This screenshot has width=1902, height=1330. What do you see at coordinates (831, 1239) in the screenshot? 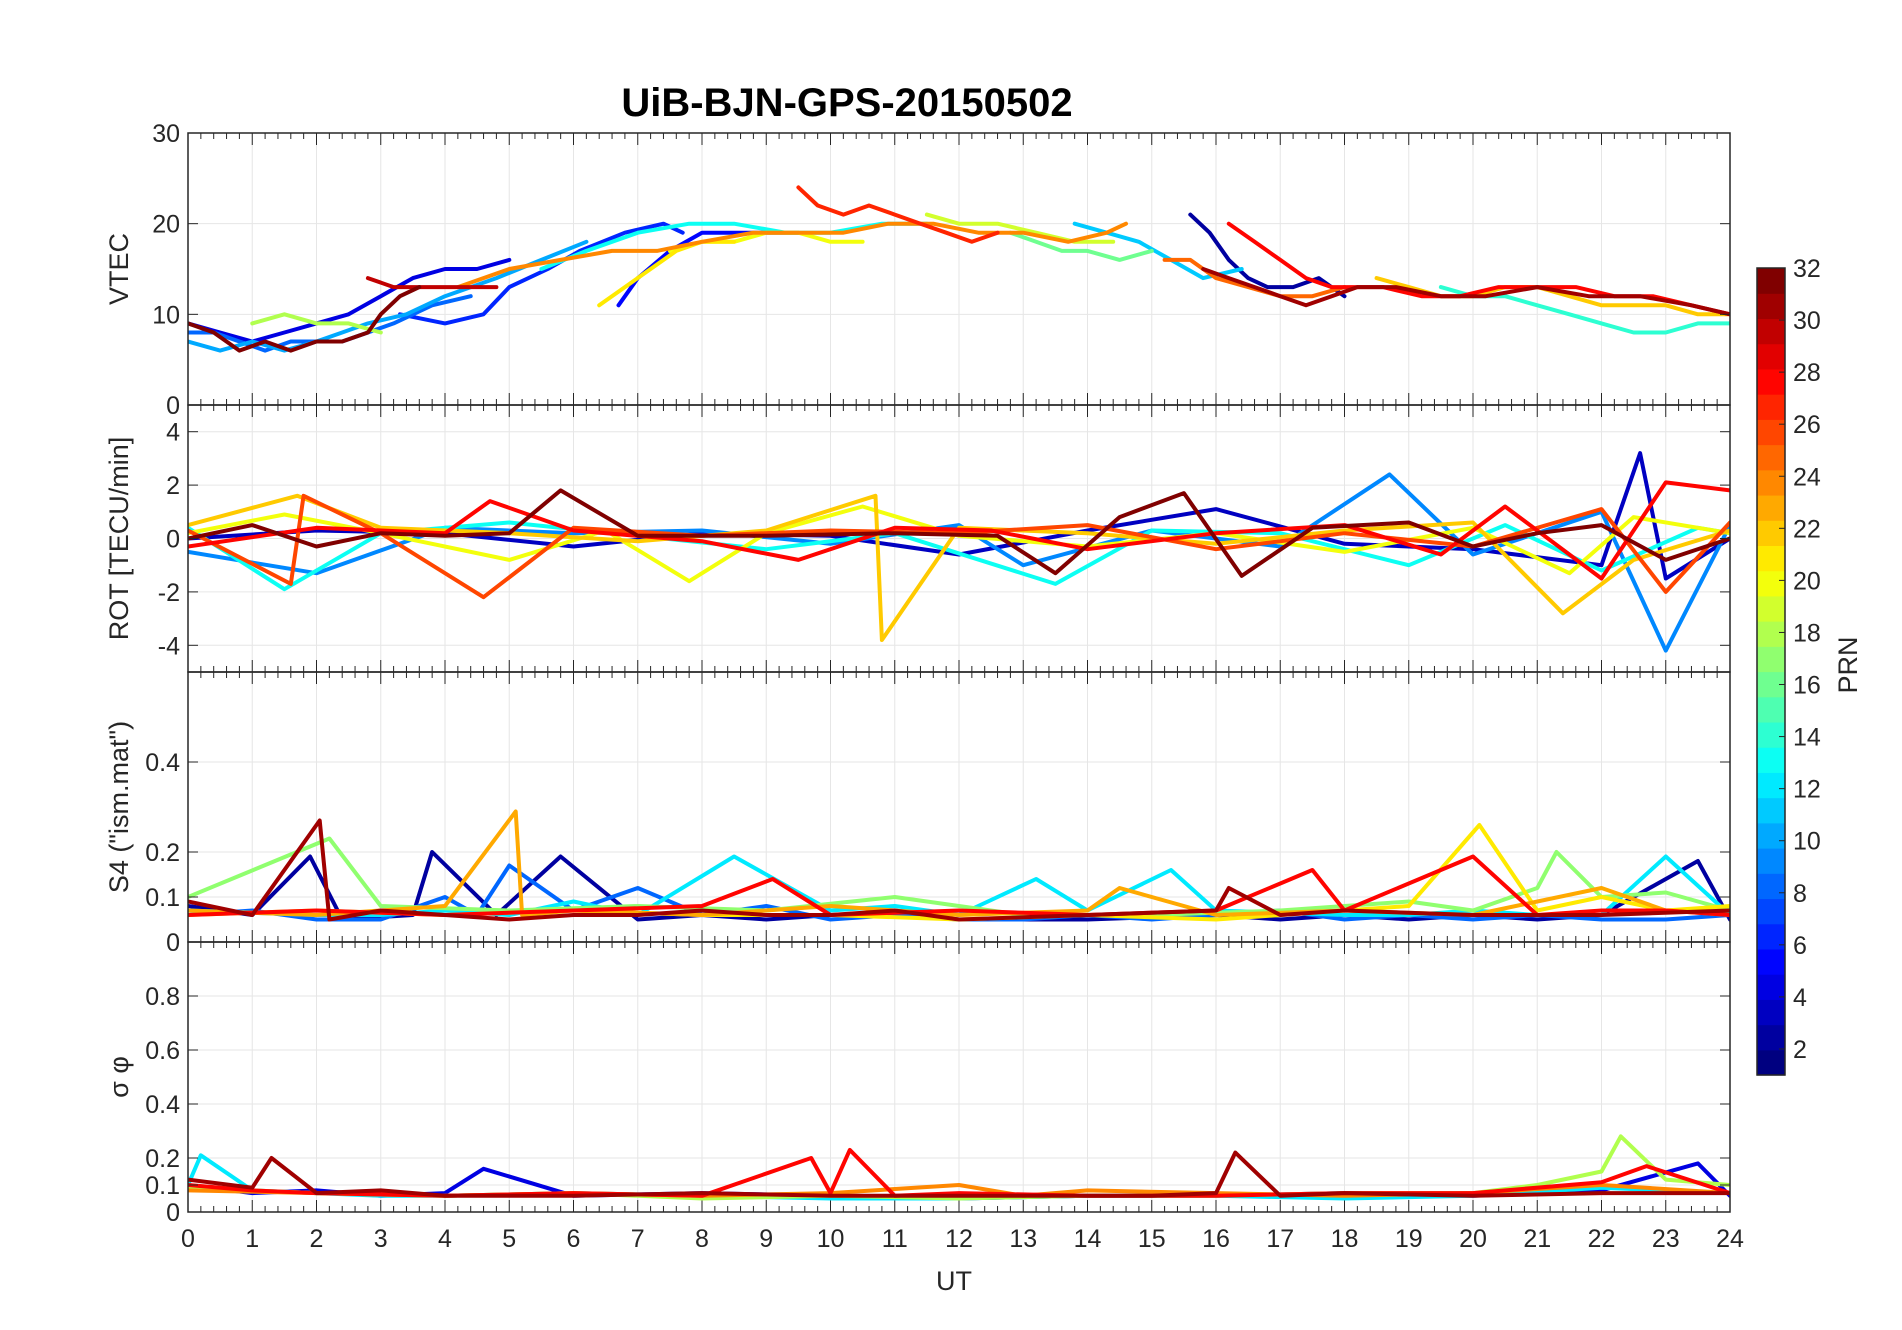
I see `x-tick-label: 10` at bounding box center [831, 1239].